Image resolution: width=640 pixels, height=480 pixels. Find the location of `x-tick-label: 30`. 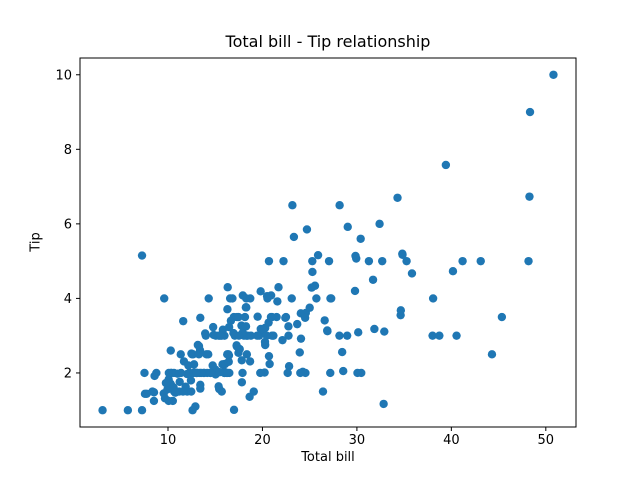

x-tick-label: 30 is located at coordinates (357, 440).